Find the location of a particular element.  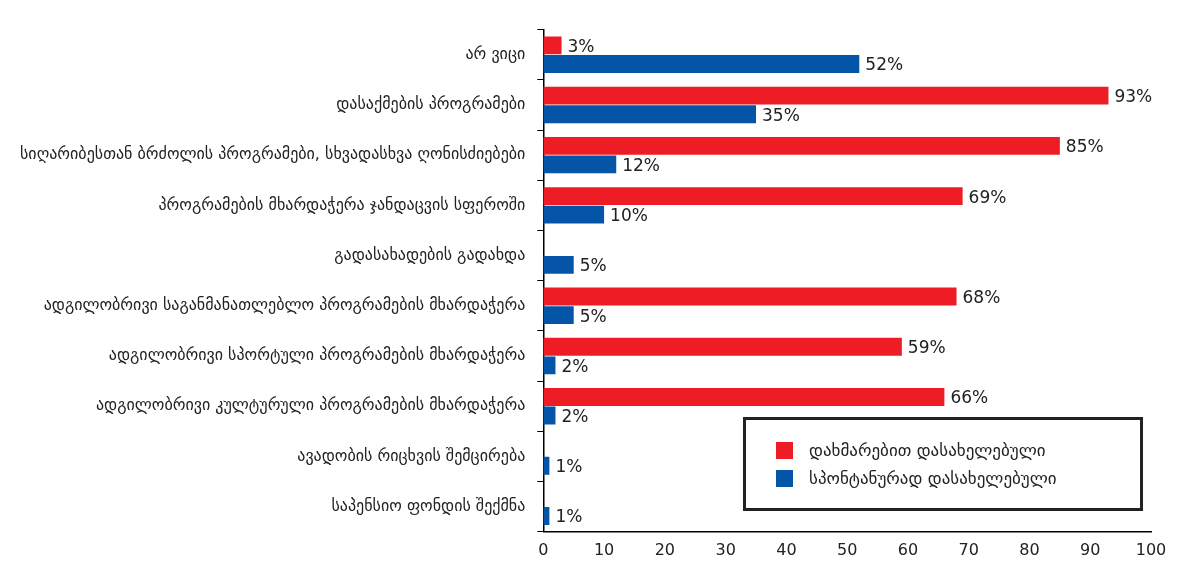

data-label: 10% is located at coordinates (629, 215).